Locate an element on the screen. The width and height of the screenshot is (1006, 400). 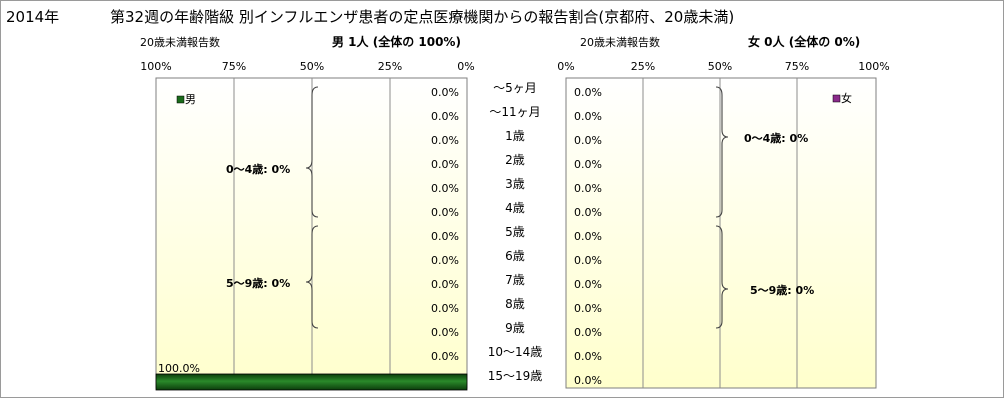
category-label: 15～19歳 is located at coordinates (515, 376).